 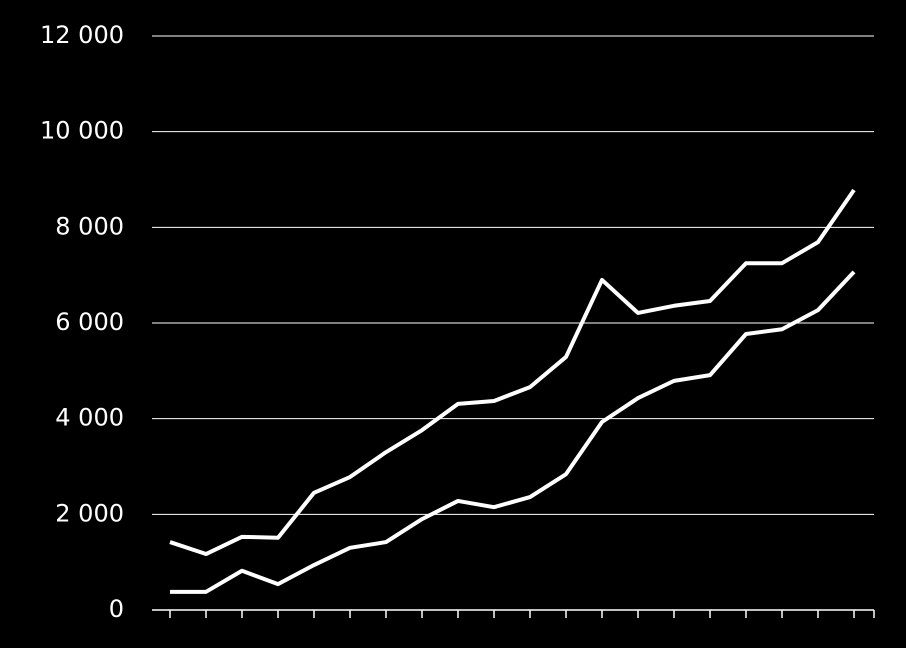 What do you see at coordinates (89, 322) in the screenshot?
I see `y-tick-label: 6 000` at bounding box center [89, 322].